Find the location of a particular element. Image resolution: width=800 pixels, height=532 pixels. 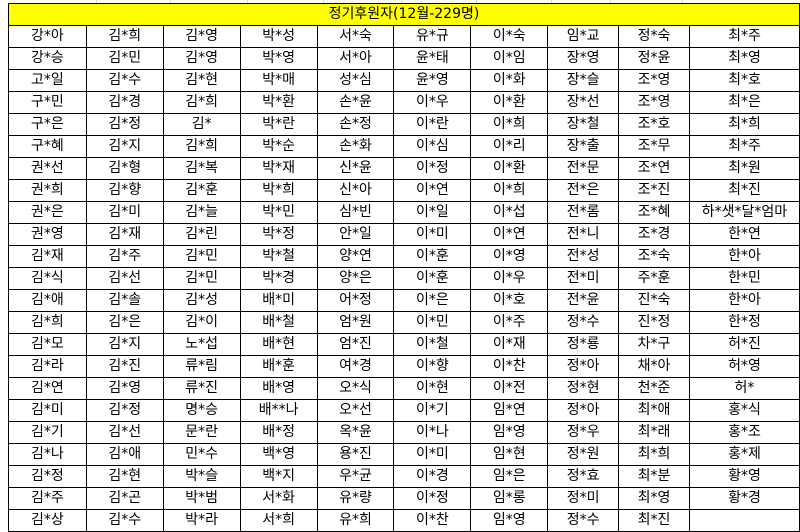

table-cell: 이*미 is located at coordinates (432, 234).